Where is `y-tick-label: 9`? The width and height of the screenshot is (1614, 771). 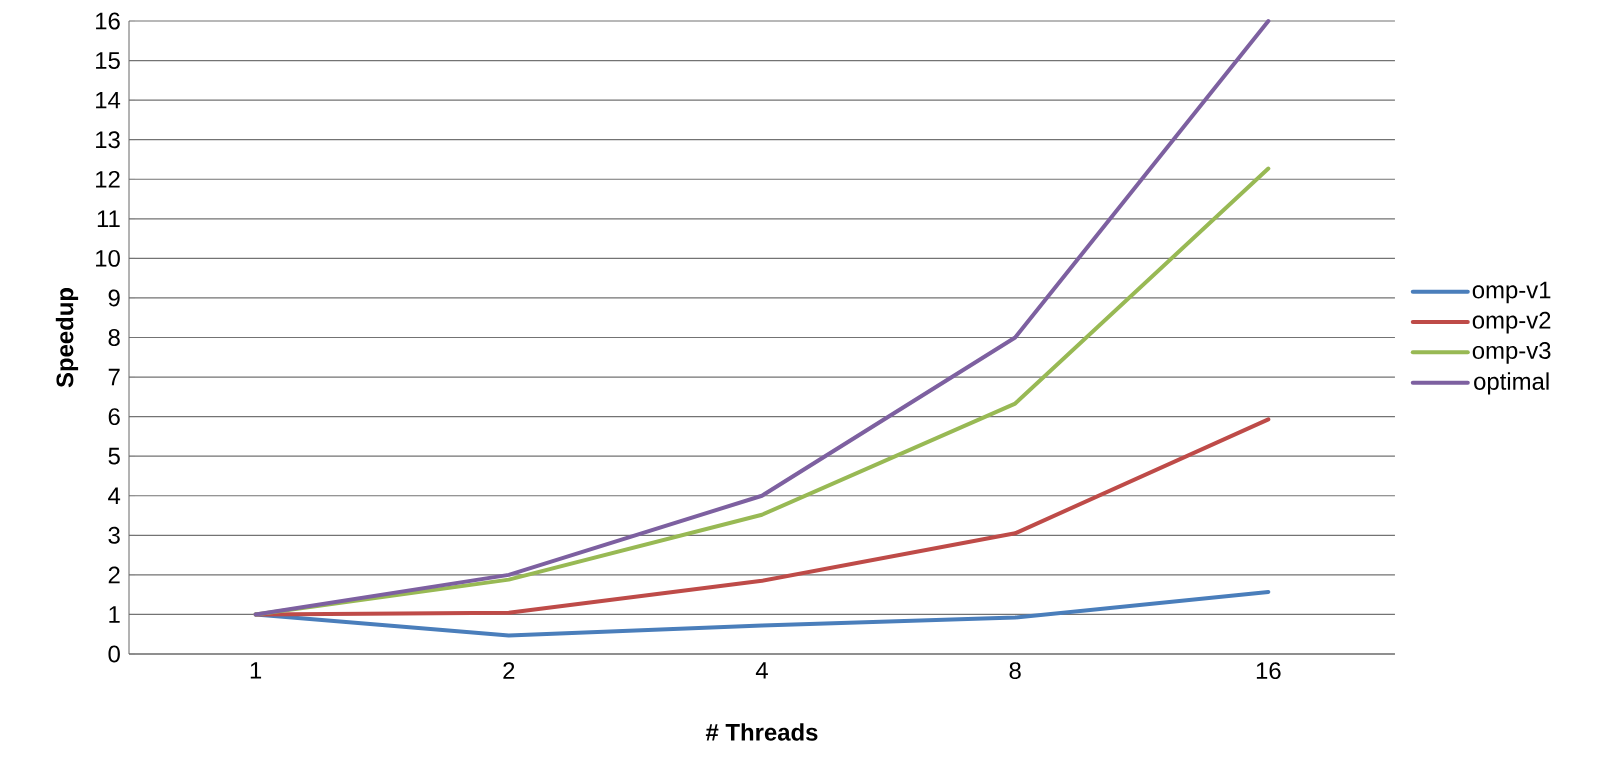 y-tick-label: 9 is located at coordinates (114, 298).